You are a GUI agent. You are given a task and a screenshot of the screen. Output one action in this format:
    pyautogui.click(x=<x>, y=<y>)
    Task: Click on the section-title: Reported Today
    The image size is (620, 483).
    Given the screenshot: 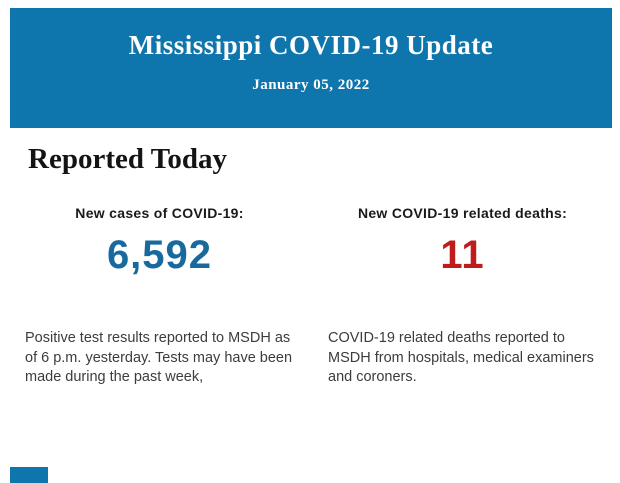 What is the action you would take?
    pyautogui.click(x=128, y=159)
    